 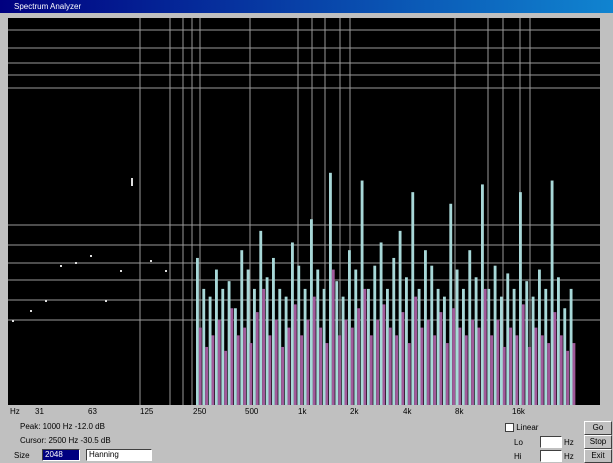 I want to click on stop-button: Stop, so click(x=598, y=442).